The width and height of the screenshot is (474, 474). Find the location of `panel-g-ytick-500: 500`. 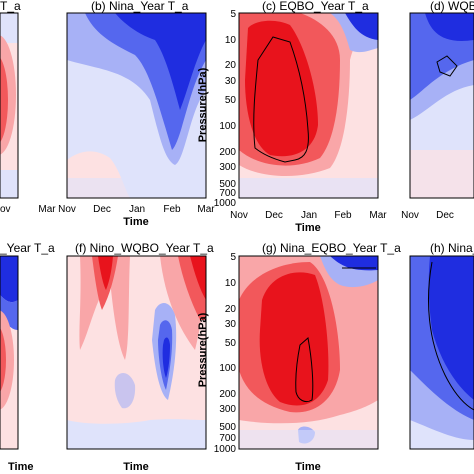

panel-g-ytick-500: 500 is located at coordinates (227, 427).